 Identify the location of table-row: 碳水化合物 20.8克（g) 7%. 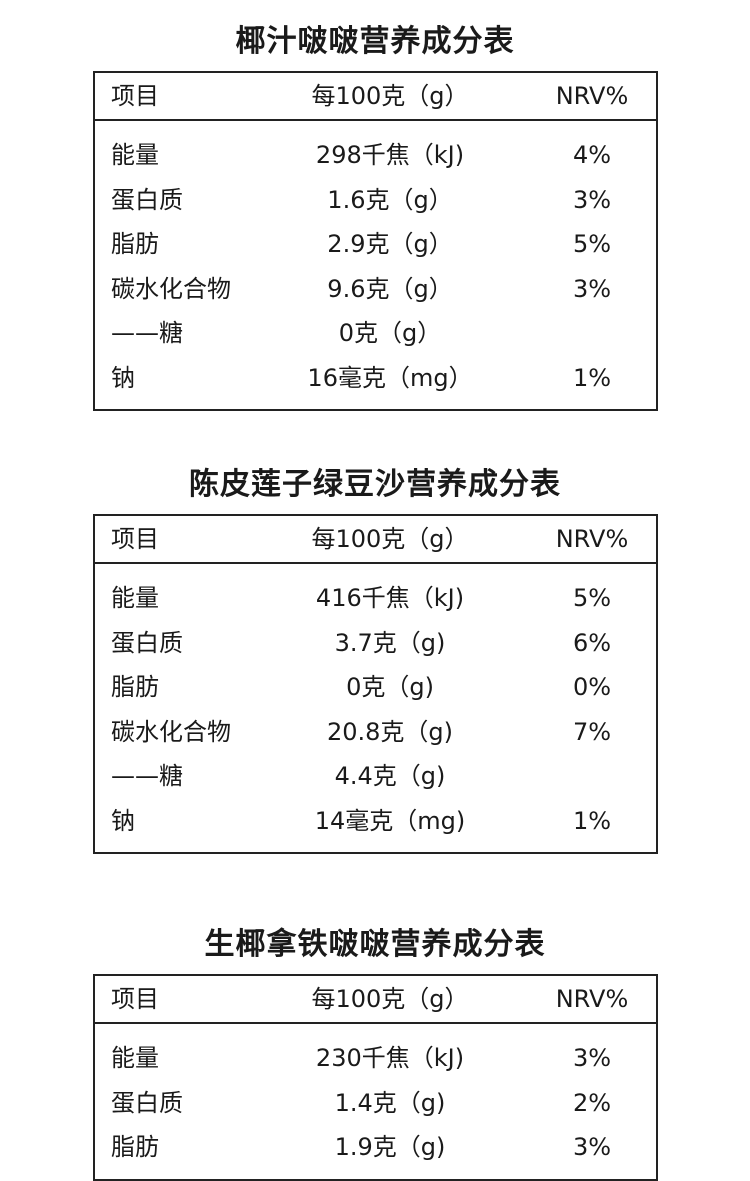
(375, 732).